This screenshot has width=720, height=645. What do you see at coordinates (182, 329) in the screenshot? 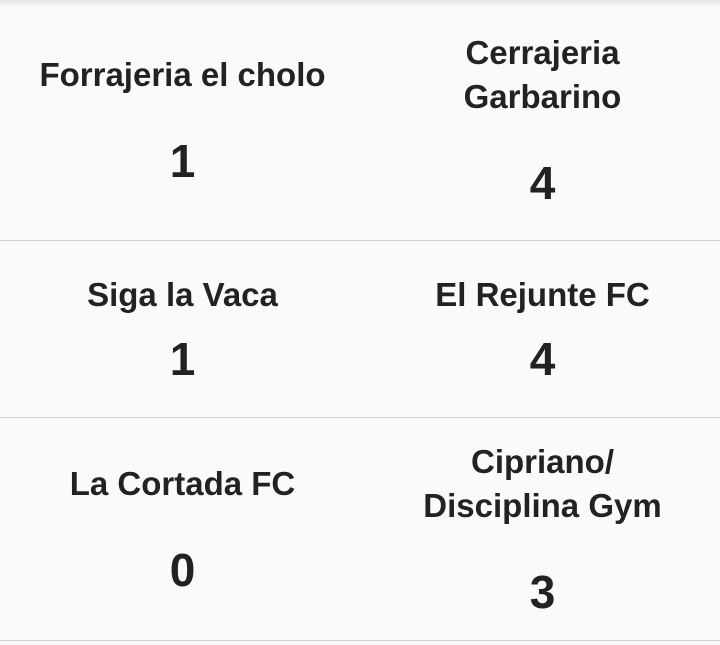
I see `home-team: Siga la Vaca 1` at bounding box center [182, 329].